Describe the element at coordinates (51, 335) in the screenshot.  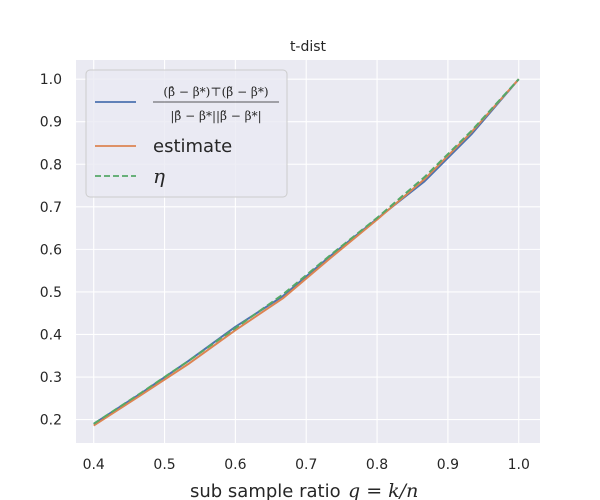
I see `y-tick-label: 0.4` at that location.